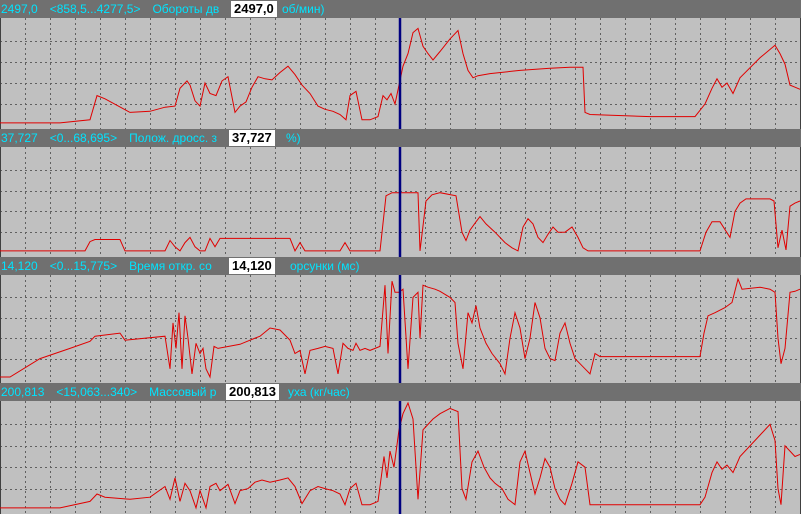 This screenshot has height=514, width=801. I want to click on value-range: <0...68,695>, so click(83, 138).